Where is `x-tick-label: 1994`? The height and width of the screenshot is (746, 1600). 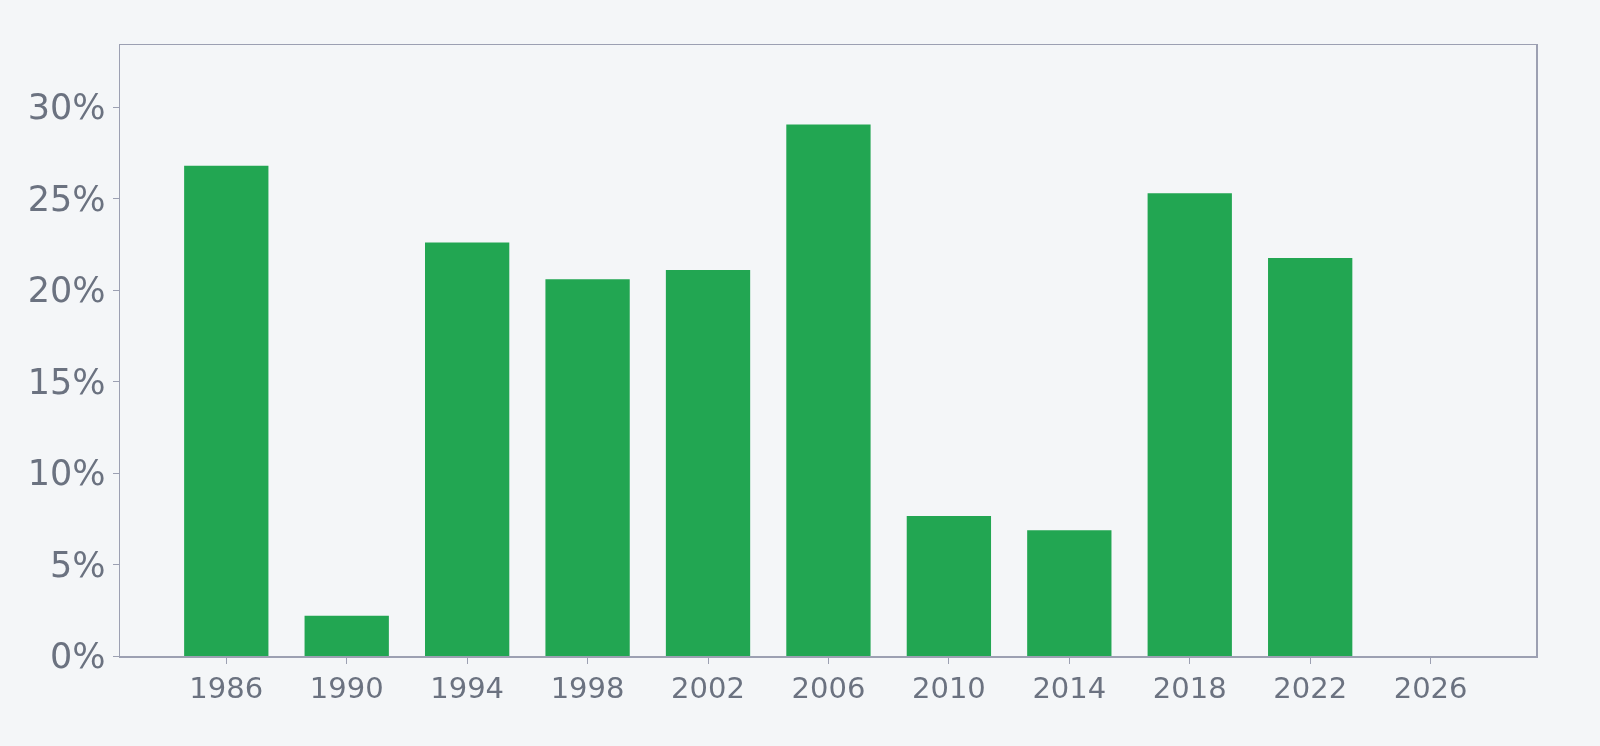
x-tick-label: 1994 is located at coordinates (467, 688).